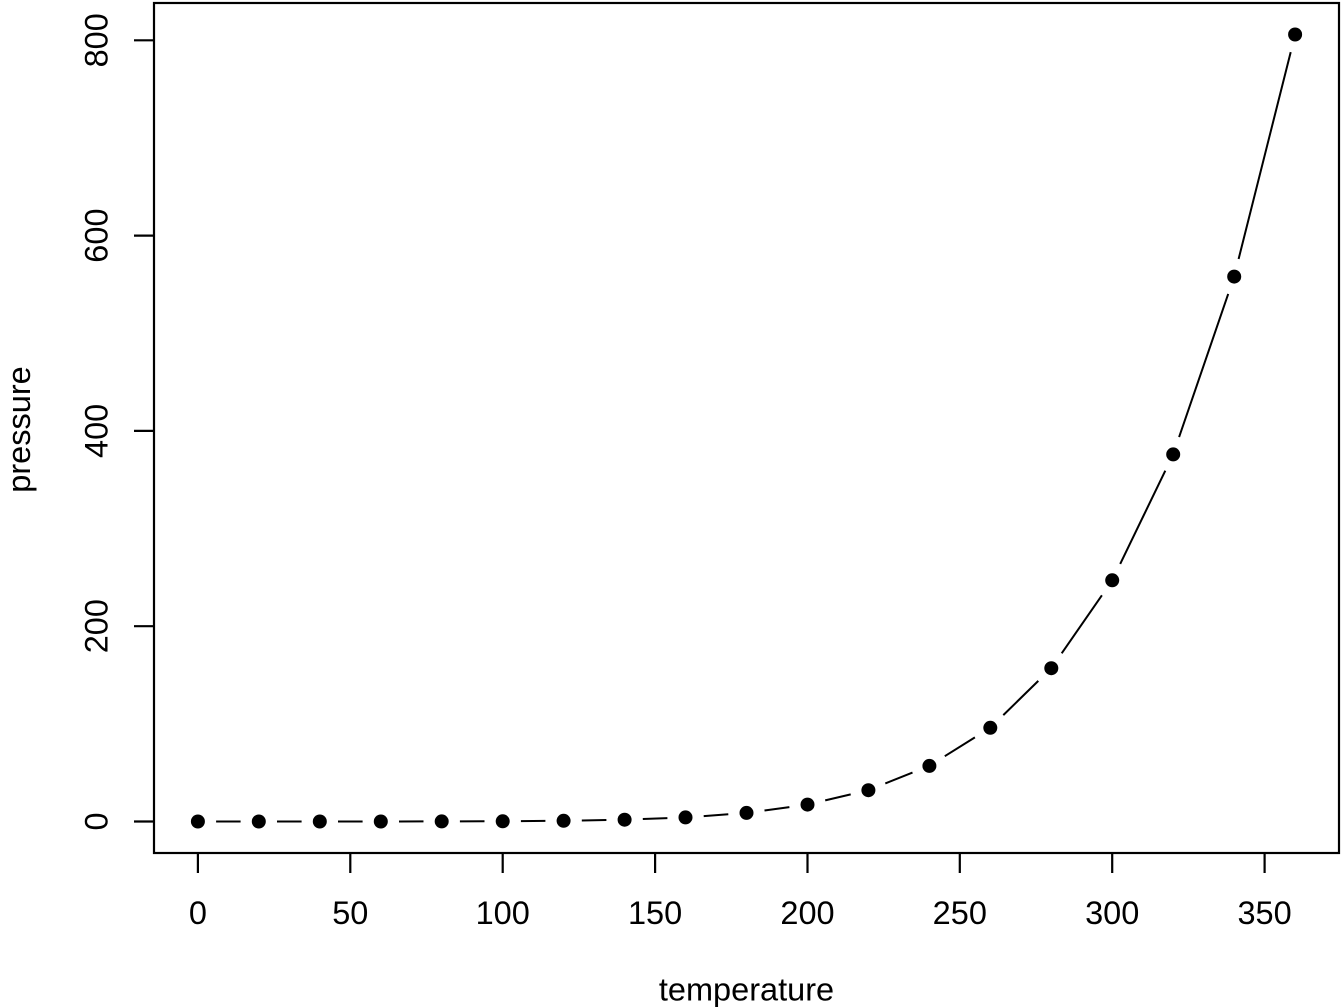  What do you see at coordinates (97, 40) in the screenshot?
I see `svg-text: 800` at bounding box center [97, 40].